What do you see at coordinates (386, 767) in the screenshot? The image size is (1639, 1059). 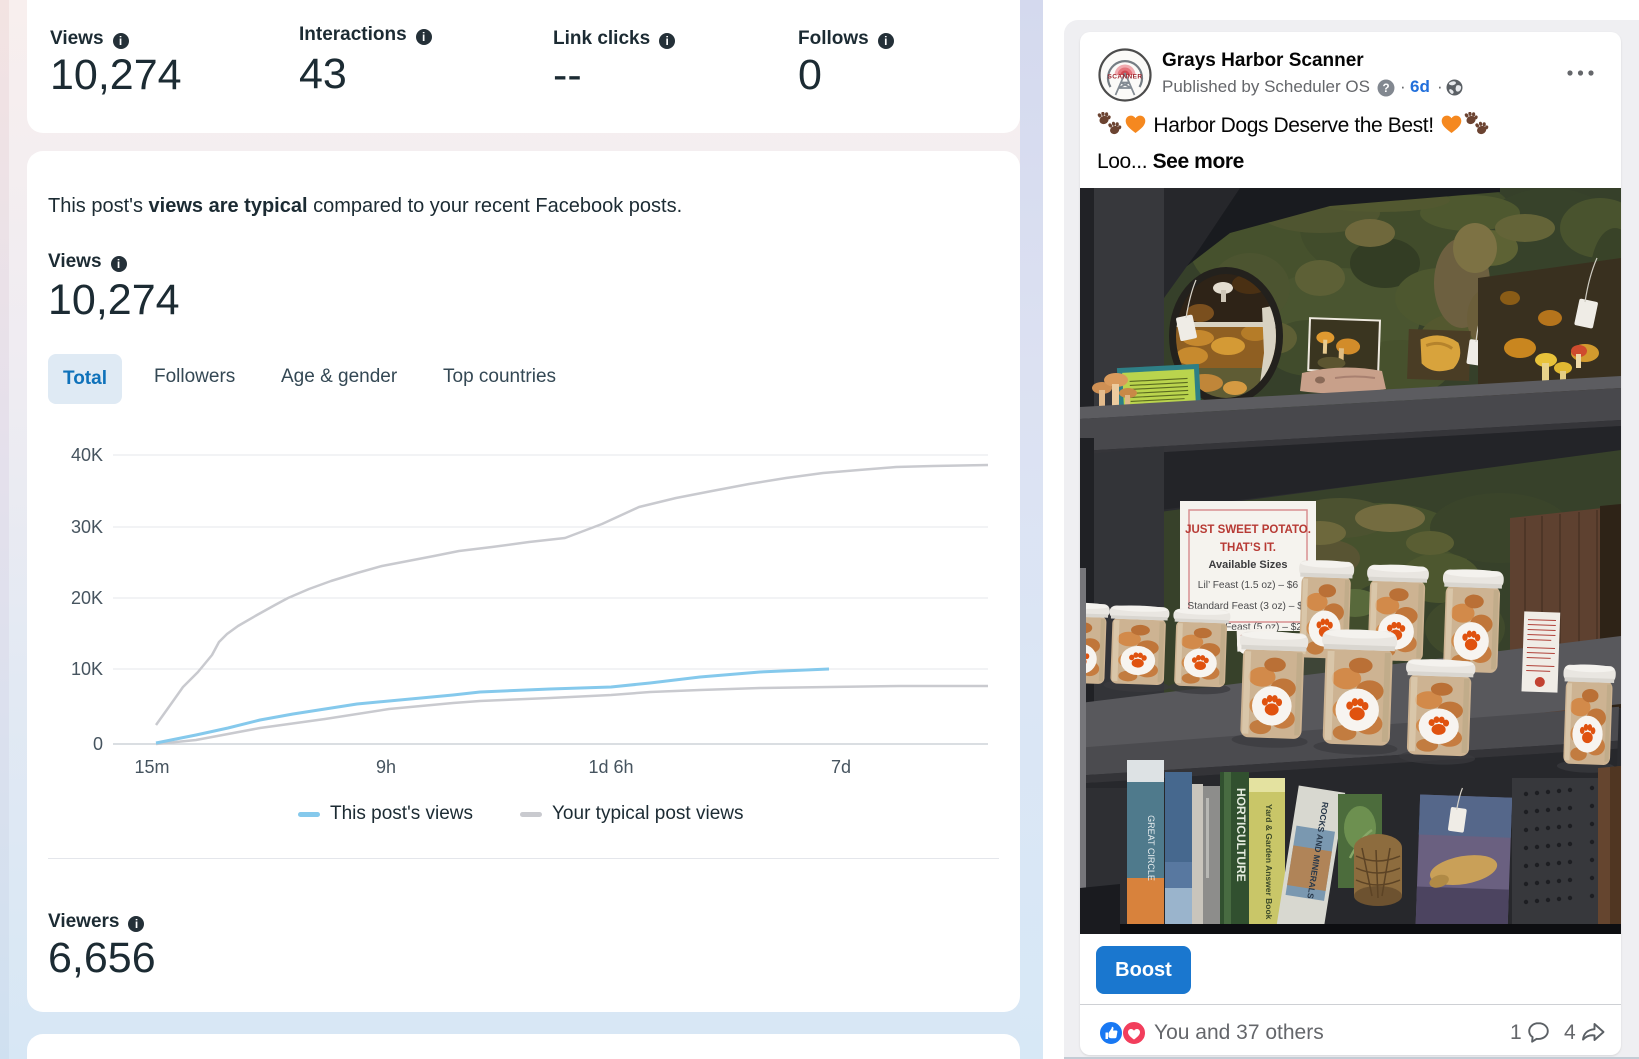 I see `svg-text: 9h` at bounding box center [386, 767].